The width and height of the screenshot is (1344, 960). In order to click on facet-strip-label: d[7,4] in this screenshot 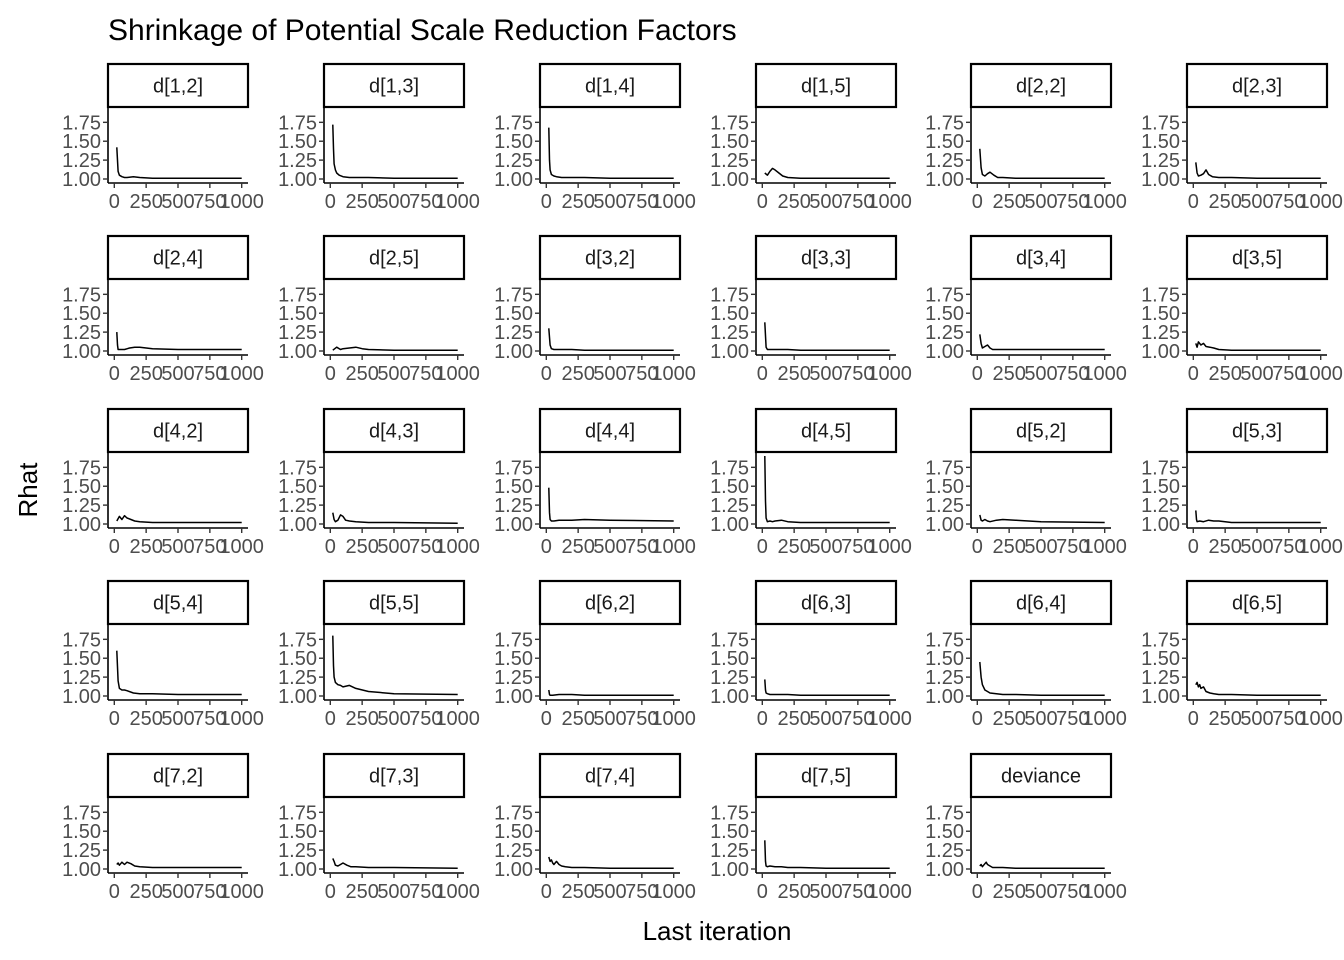, I will do `click(610, 777)`.